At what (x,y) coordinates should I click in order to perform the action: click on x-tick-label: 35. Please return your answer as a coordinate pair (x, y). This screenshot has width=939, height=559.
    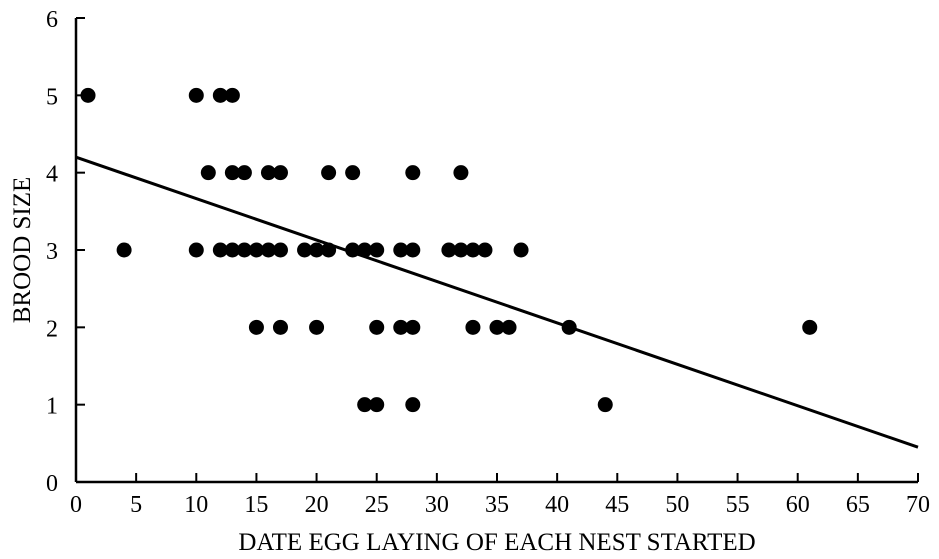
    Looking at the image, I should click on (497, 505).